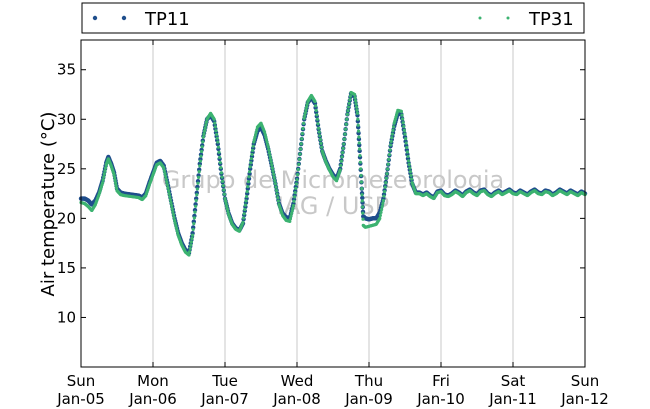  I want to click on x-tick-label-date: Jan-05, so click(80, 399).